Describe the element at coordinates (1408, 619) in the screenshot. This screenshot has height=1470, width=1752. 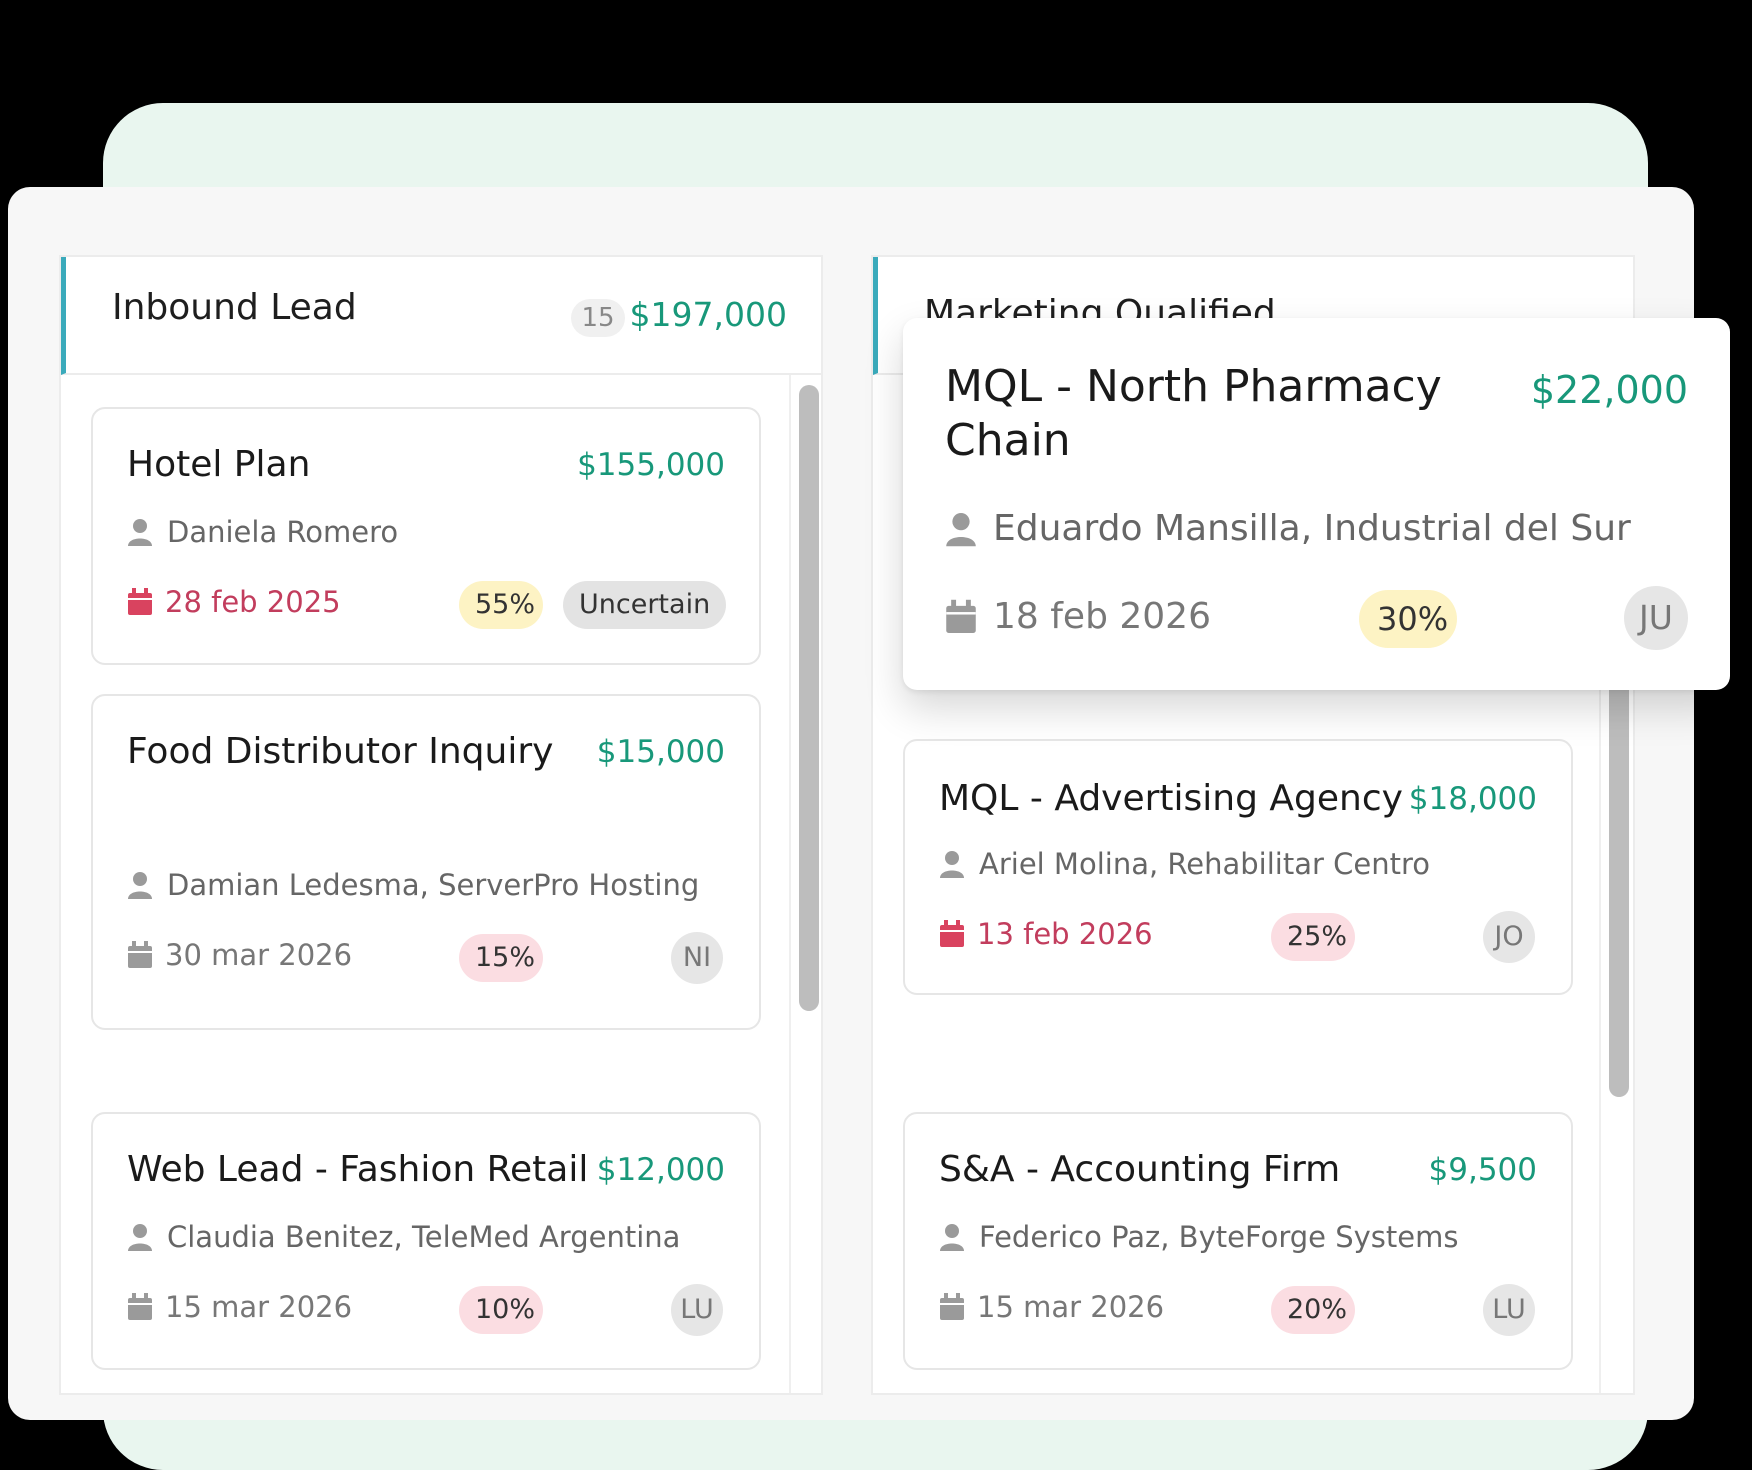
I see `probability-badge: 30%` at that location.